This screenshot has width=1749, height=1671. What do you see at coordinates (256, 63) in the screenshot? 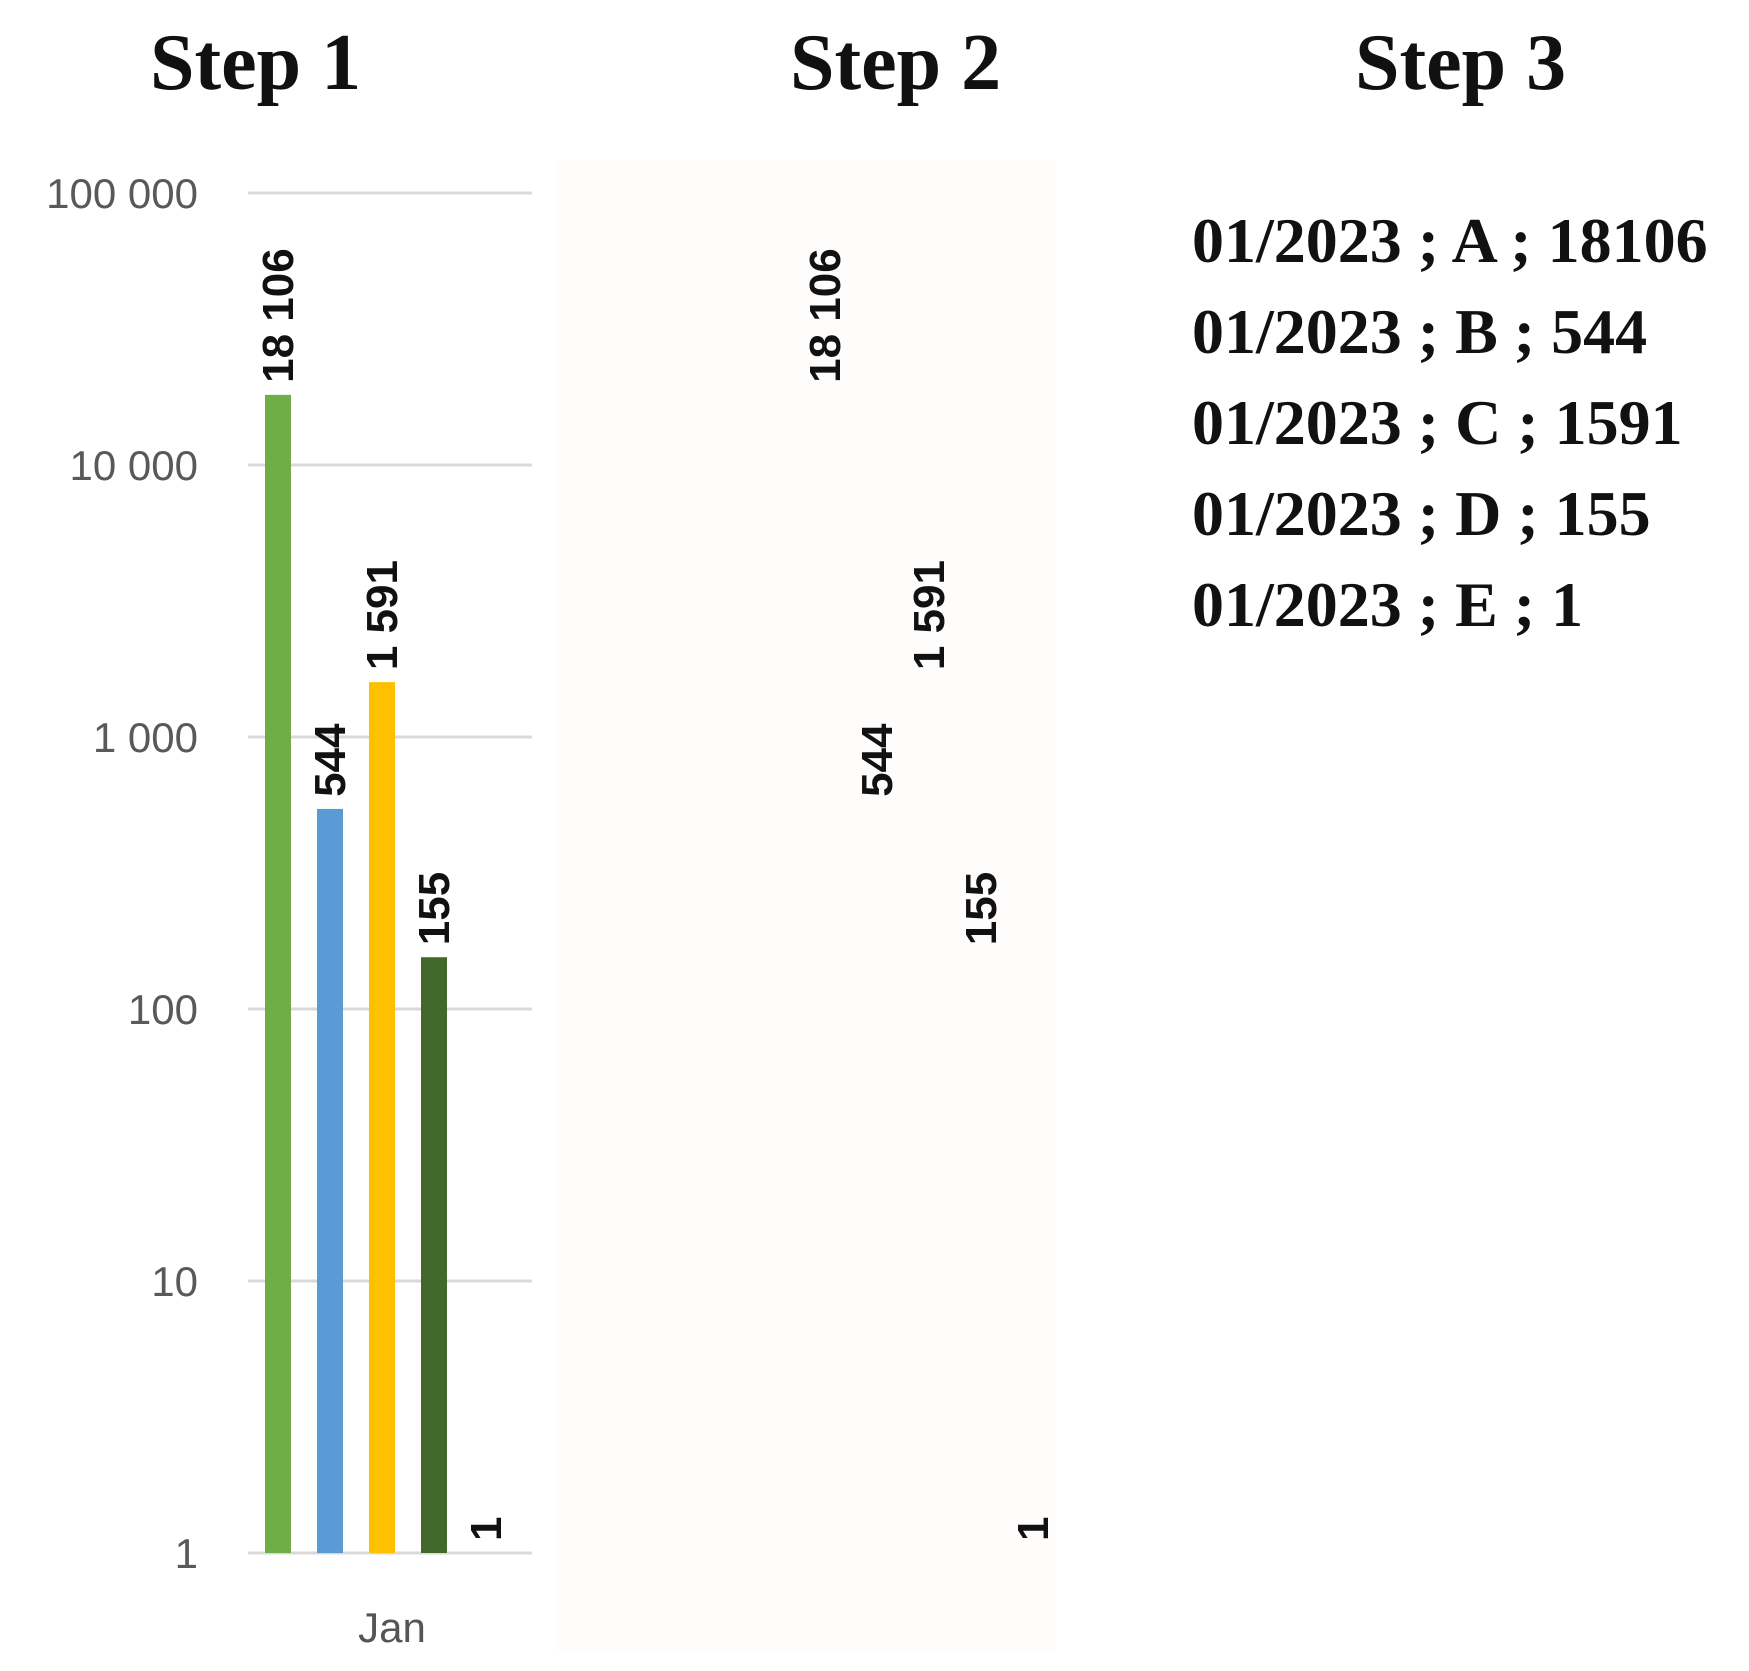
I see `step-1-title: Step 1` at bounding box center [256, 63].